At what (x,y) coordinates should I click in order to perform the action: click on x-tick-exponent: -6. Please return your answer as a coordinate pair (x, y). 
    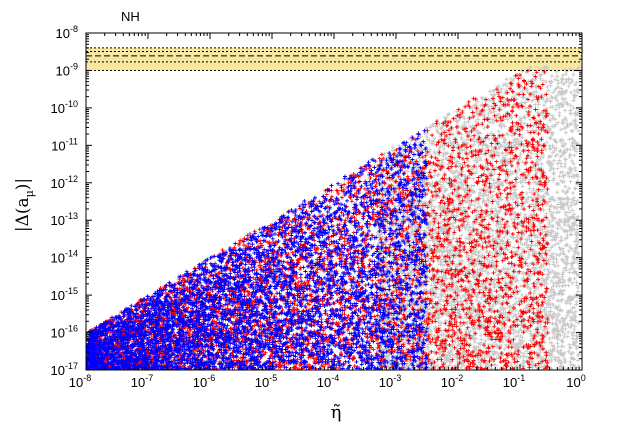
    Looking at the image, I should click on (211, 378).